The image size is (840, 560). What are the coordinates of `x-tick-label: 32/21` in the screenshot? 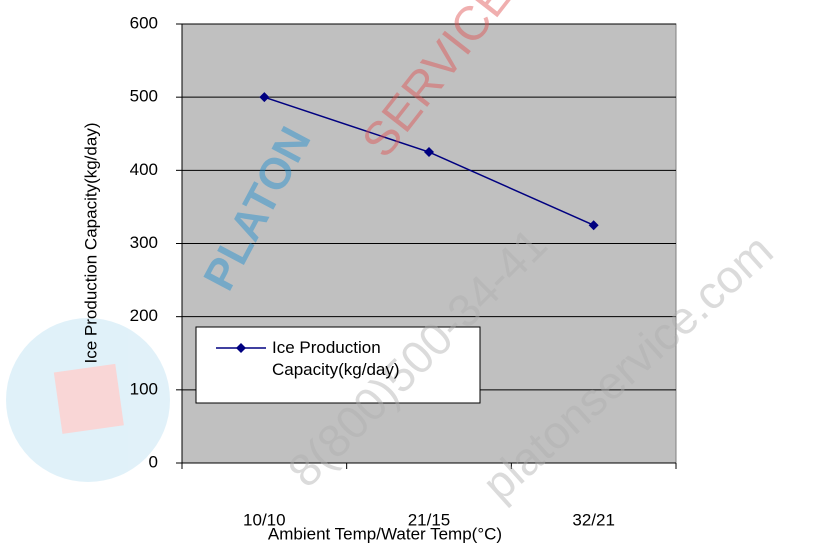 It's located at (593, 519).